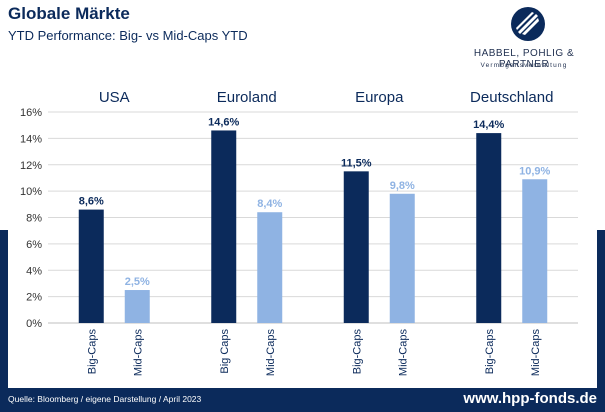 Image resolution: width=605 pixels, height=412 pixels. What do you see at coordinates (225, 351) in the screenshot?
I see `category-label: Big Caps` at bounding box center [225, 351].